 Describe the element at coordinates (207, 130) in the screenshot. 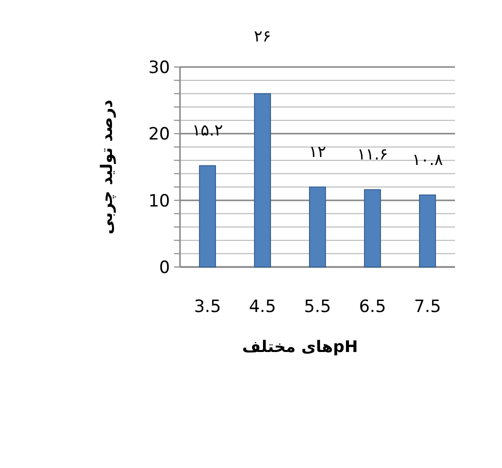

I see `data-label: ۱۵.۲` at that location.